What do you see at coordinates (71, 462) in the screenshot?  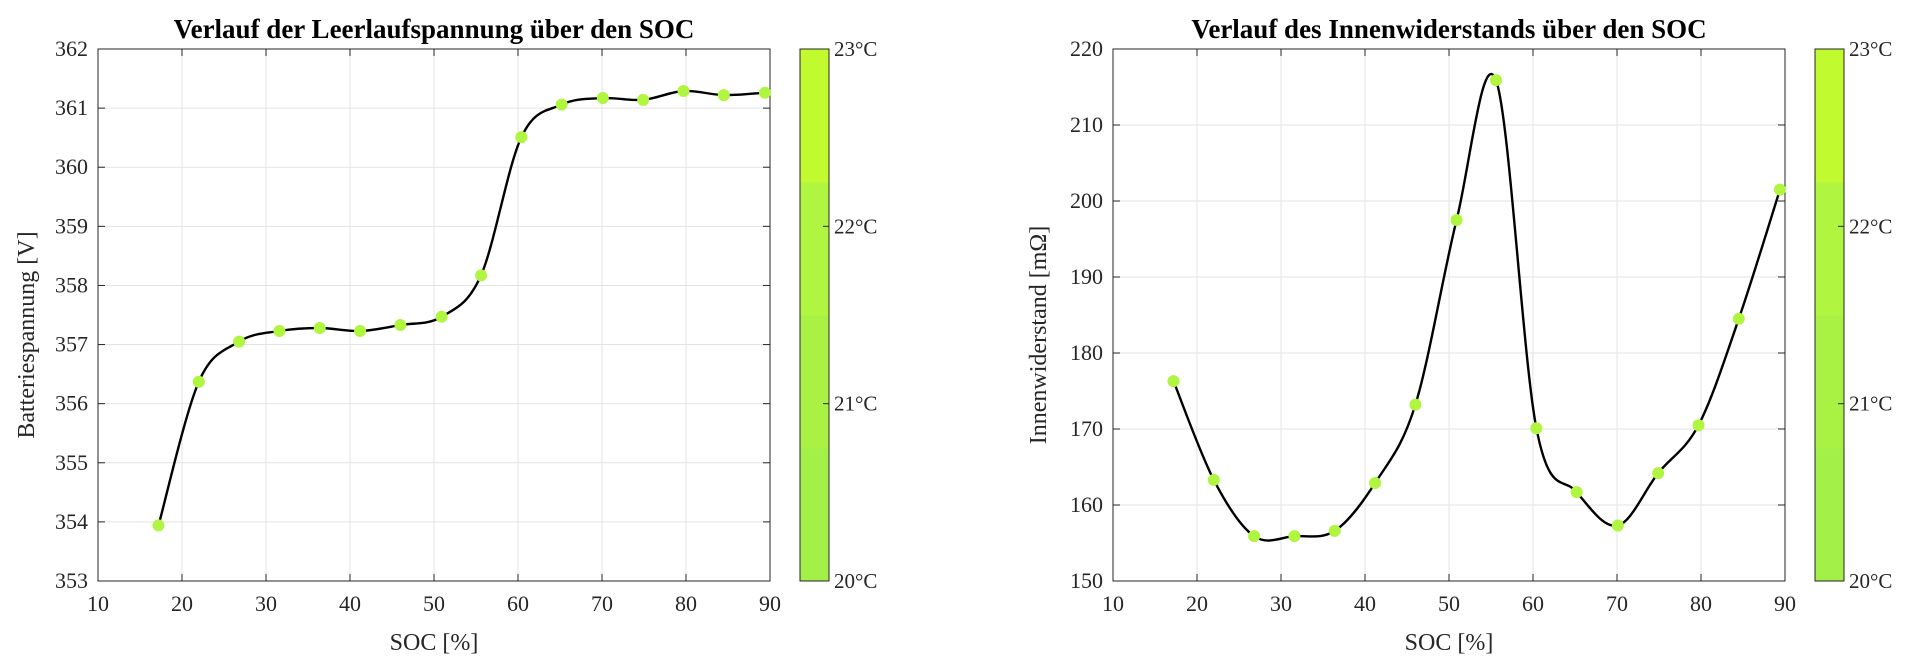 I see `y-tick-label: 355` at bounding box center [71, 462].